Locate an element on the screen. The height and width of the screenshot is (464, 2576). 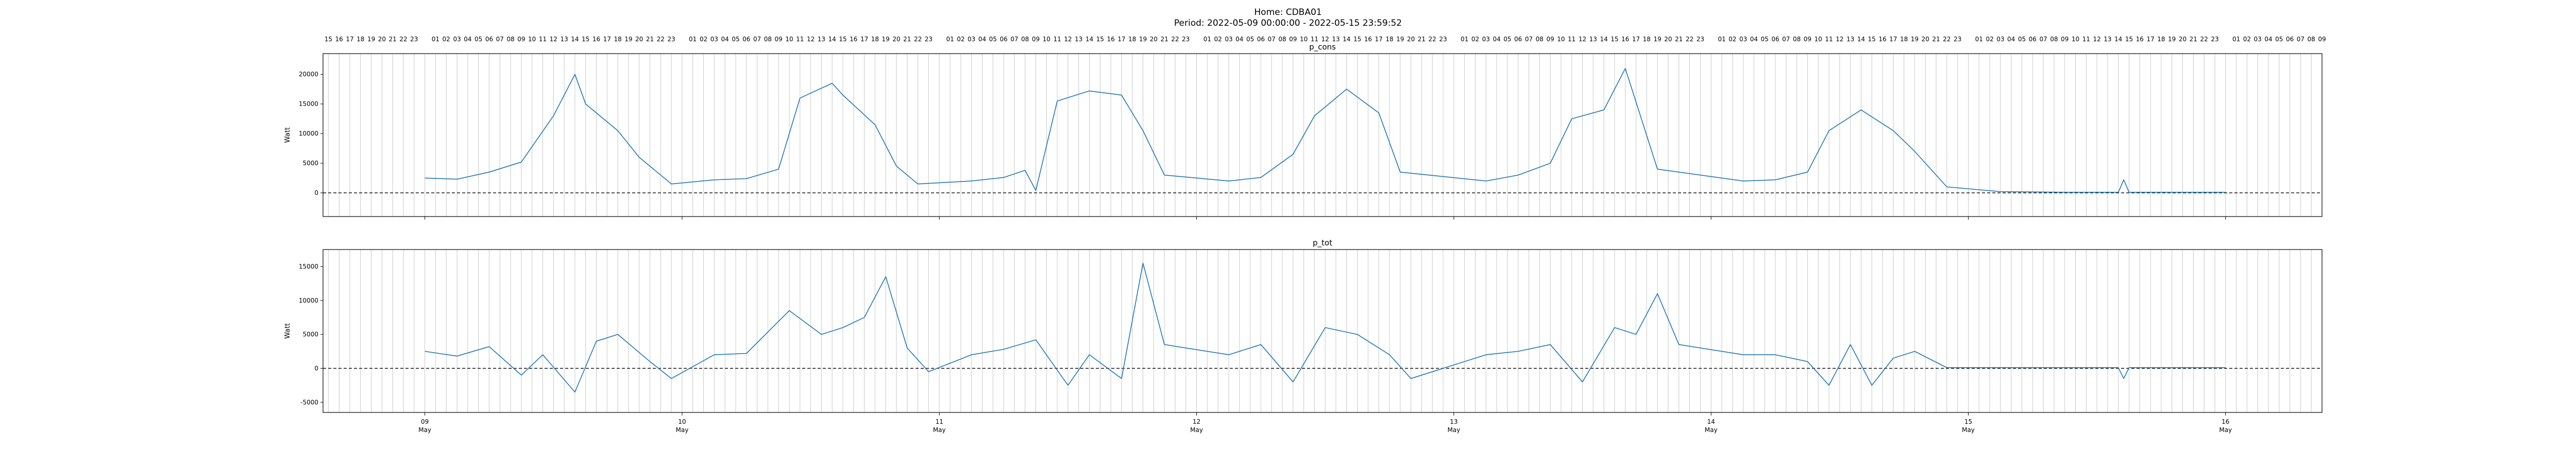
y-tick-label: 10000 is located at coordinates (308, 300).